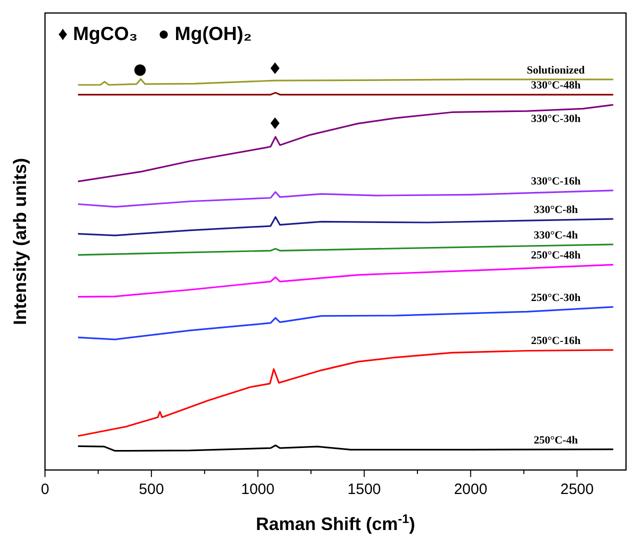 The image size is (627, 545). What do you see at coordinates (275, 124) in the screenshot?
I see `annotation: ♦` at bounding box center [275, 124].